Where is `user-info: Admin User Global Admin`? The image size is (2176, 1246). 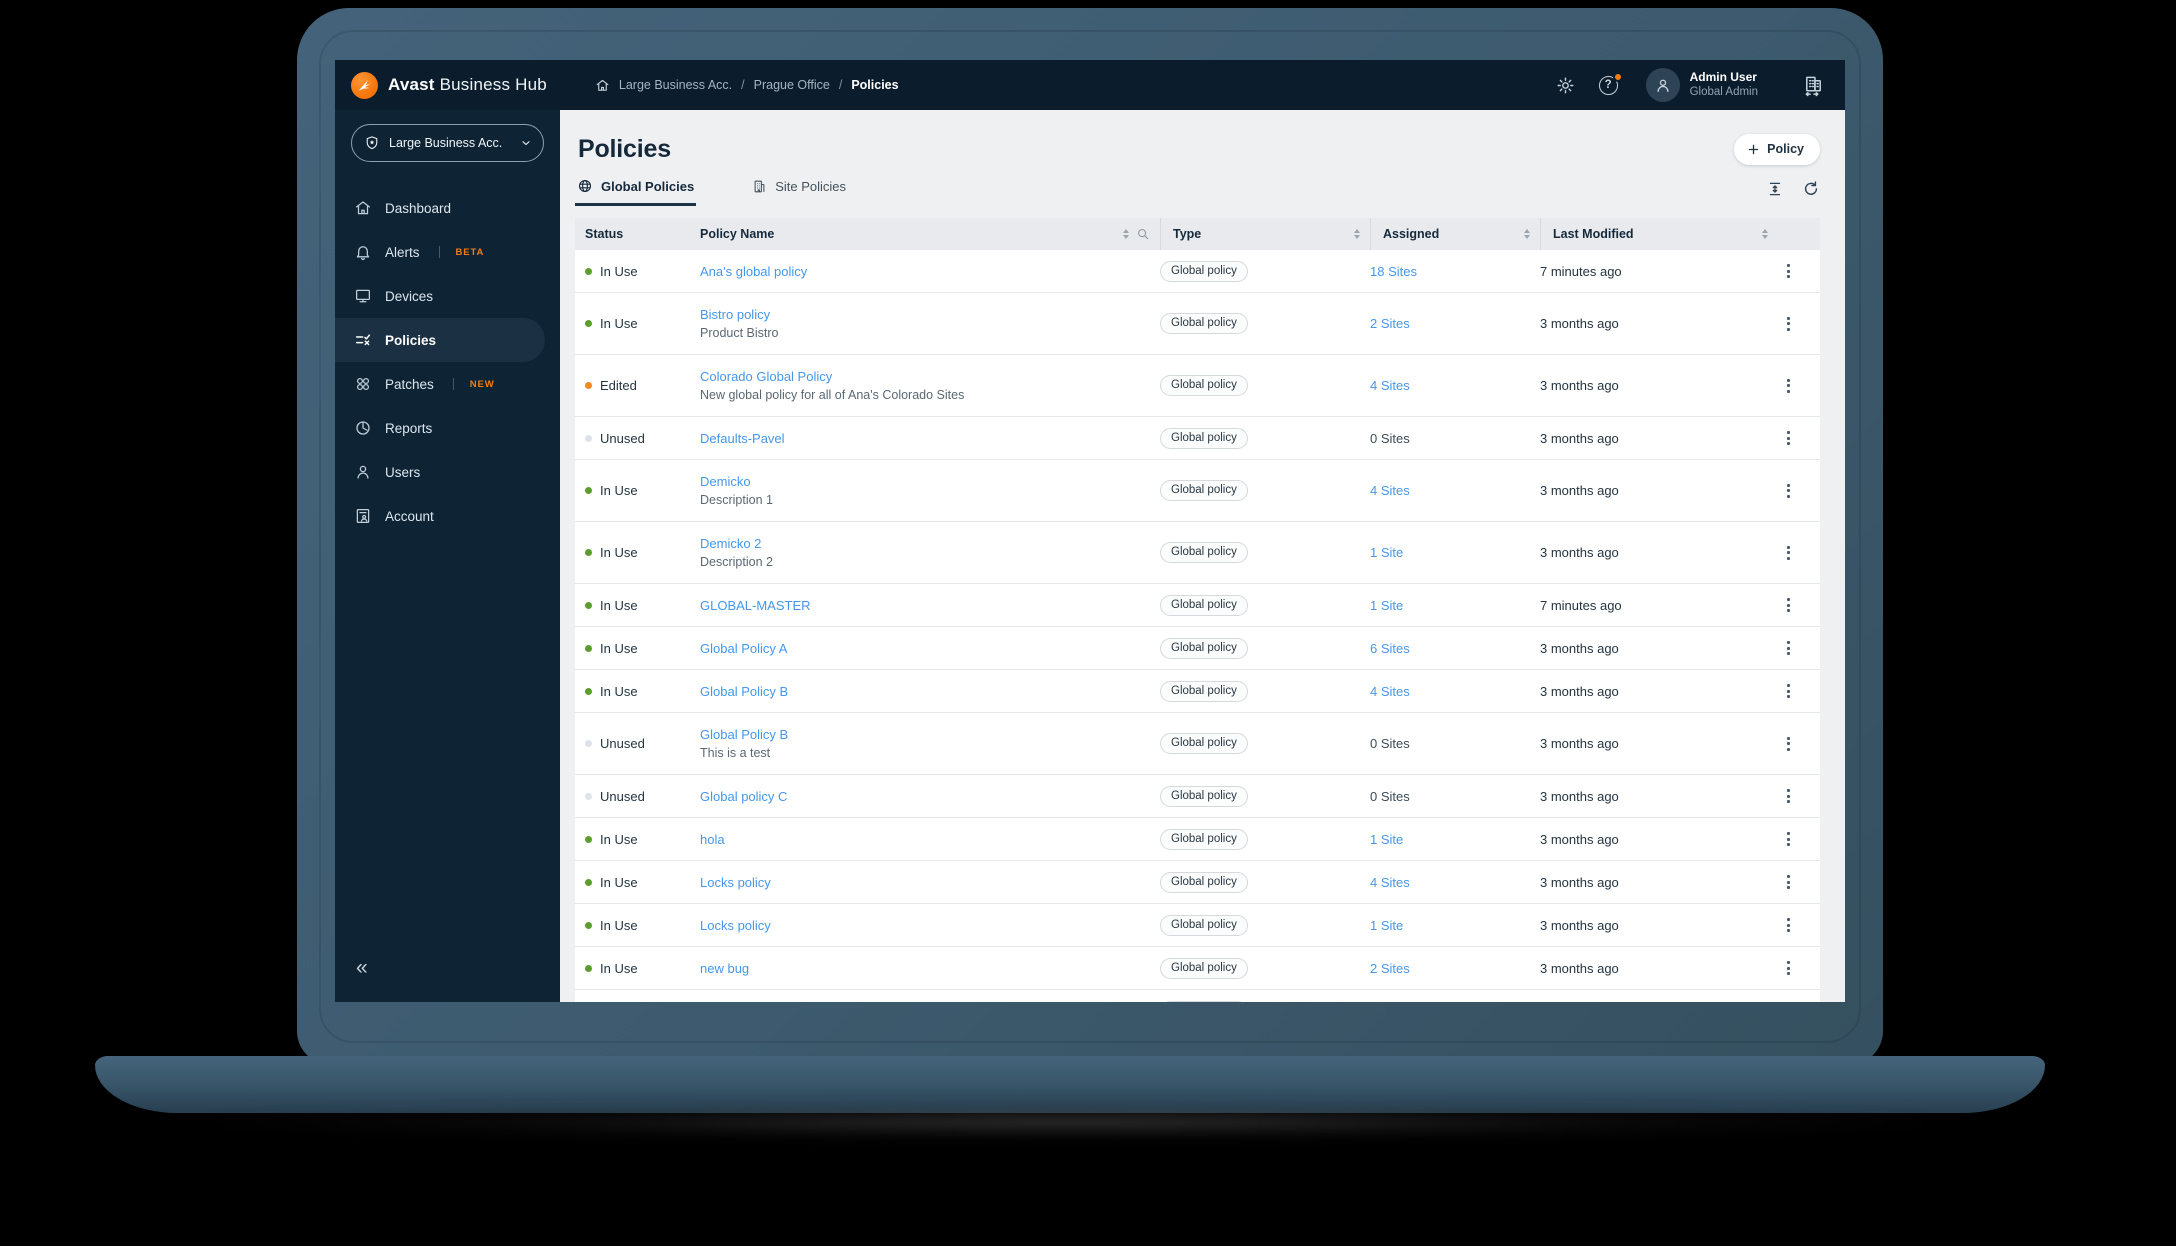 user-info: Admin User Global Admin is located at coordinates (1724, 84).